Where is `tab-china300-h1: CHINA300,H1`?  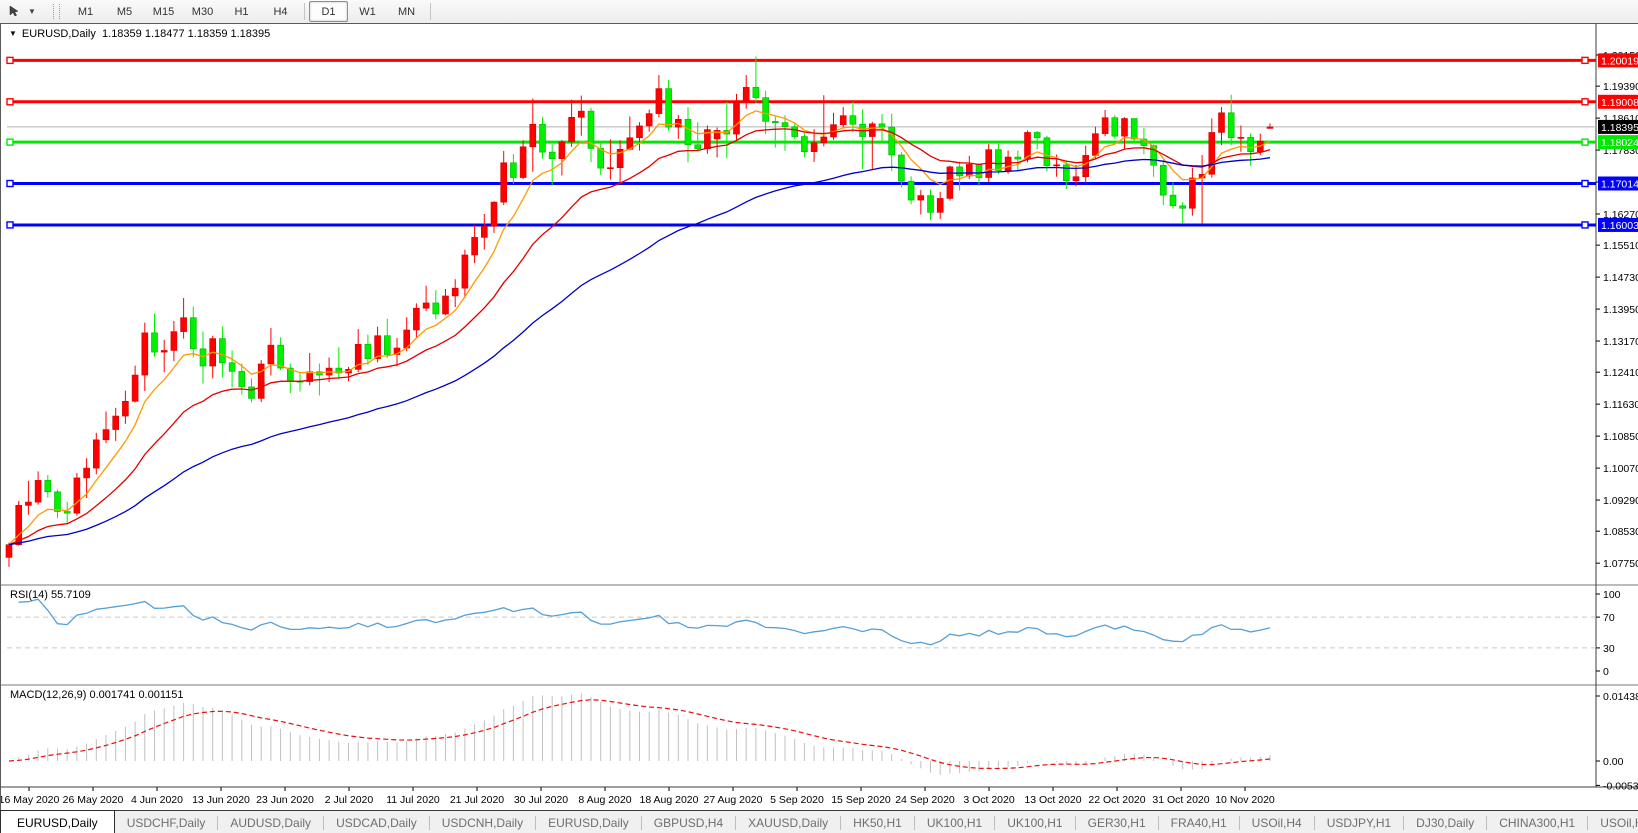 tab-china300-h1: CHINA300,H1 is located at coordinates (1537, 822).